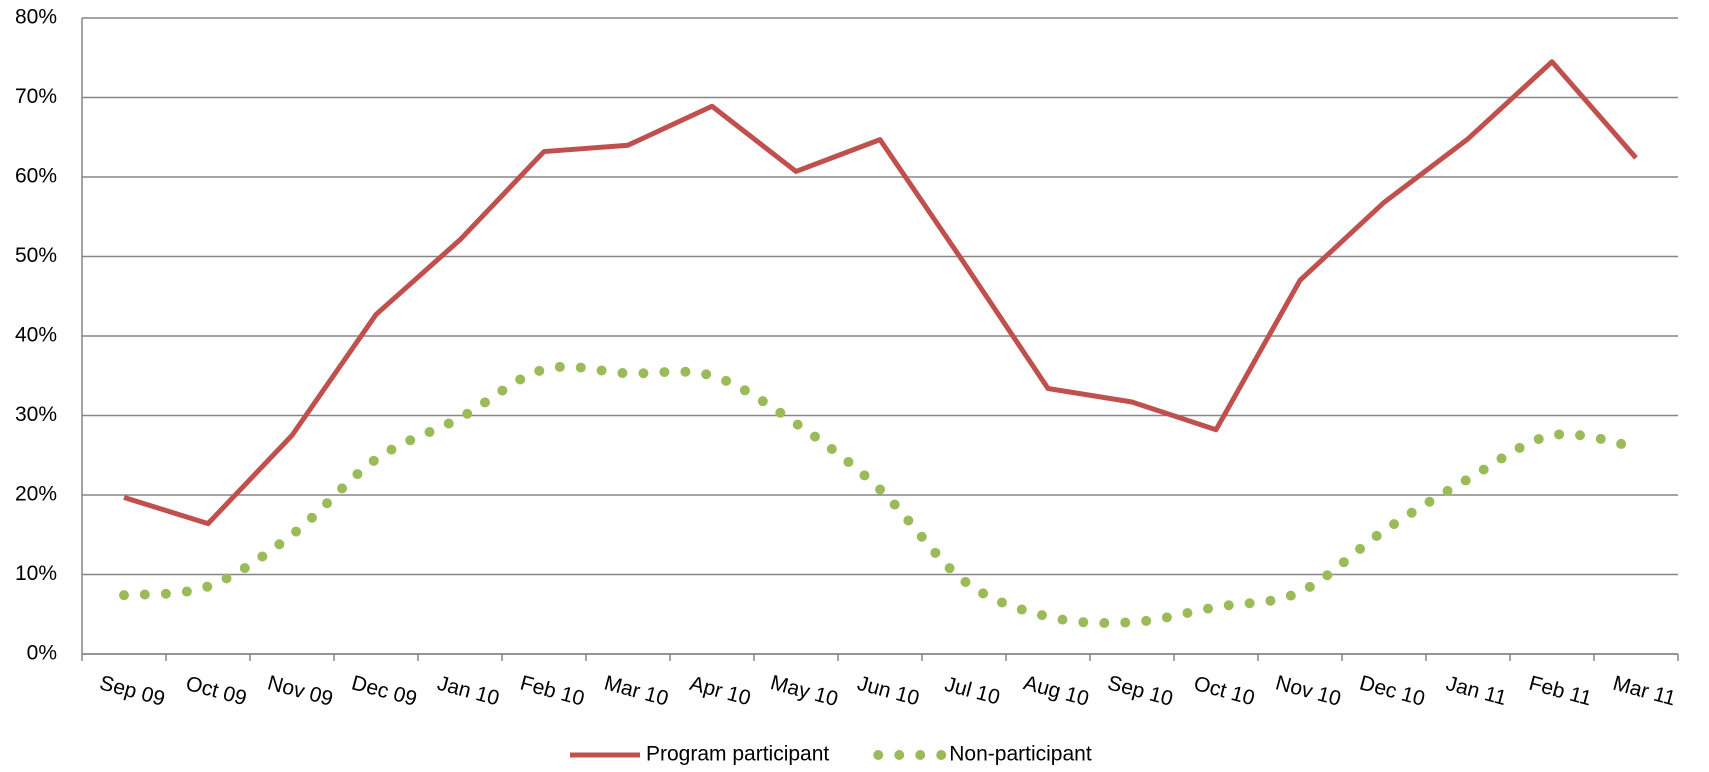  I want to click on y-tick-label: 50%, so click(36, 255).